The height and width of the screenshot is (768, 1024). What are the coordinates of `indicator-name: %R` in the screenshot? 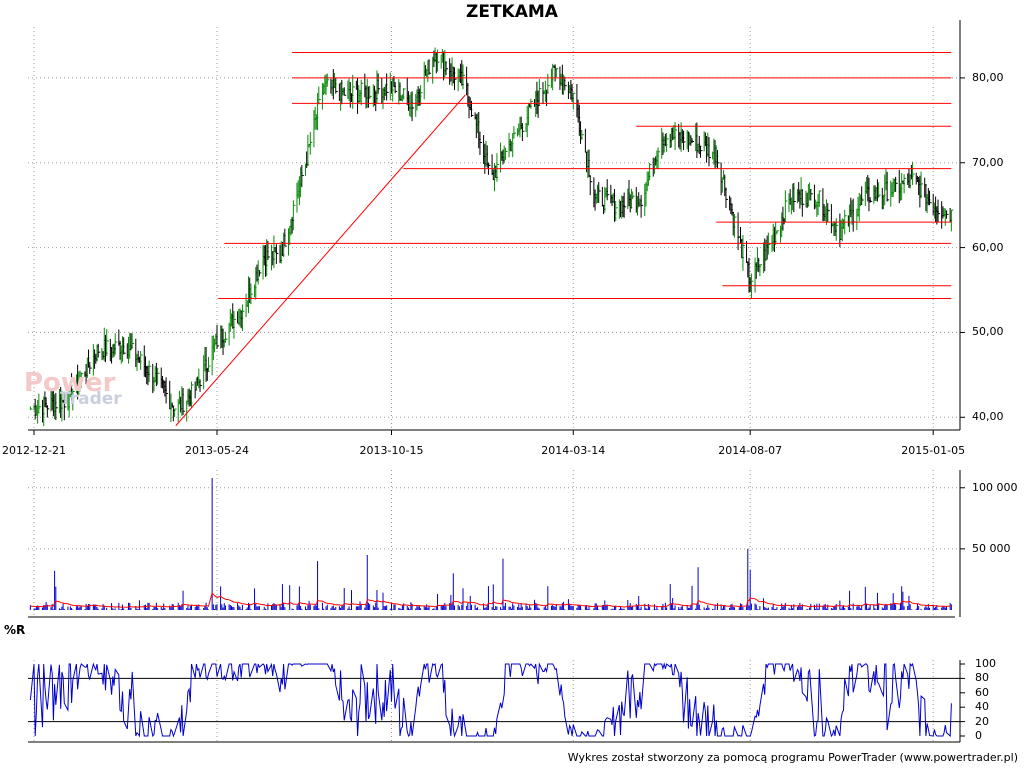 It's located at (15, 630).